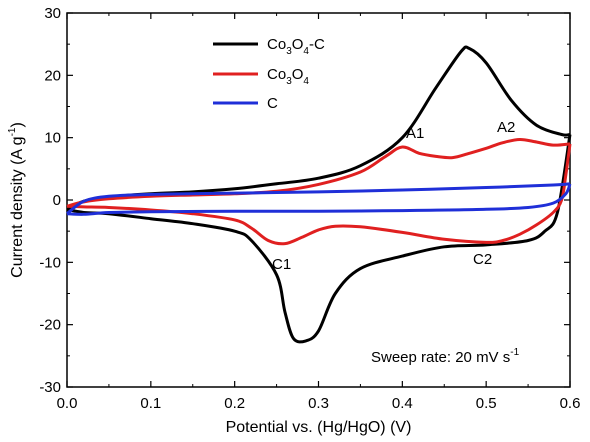 The height and width of the screenshot is (442, 590). What do you see at coordinates (150, 403) in the screenshot?
I see `x-tick-label: 0.1` at bounding box center [150, 403].